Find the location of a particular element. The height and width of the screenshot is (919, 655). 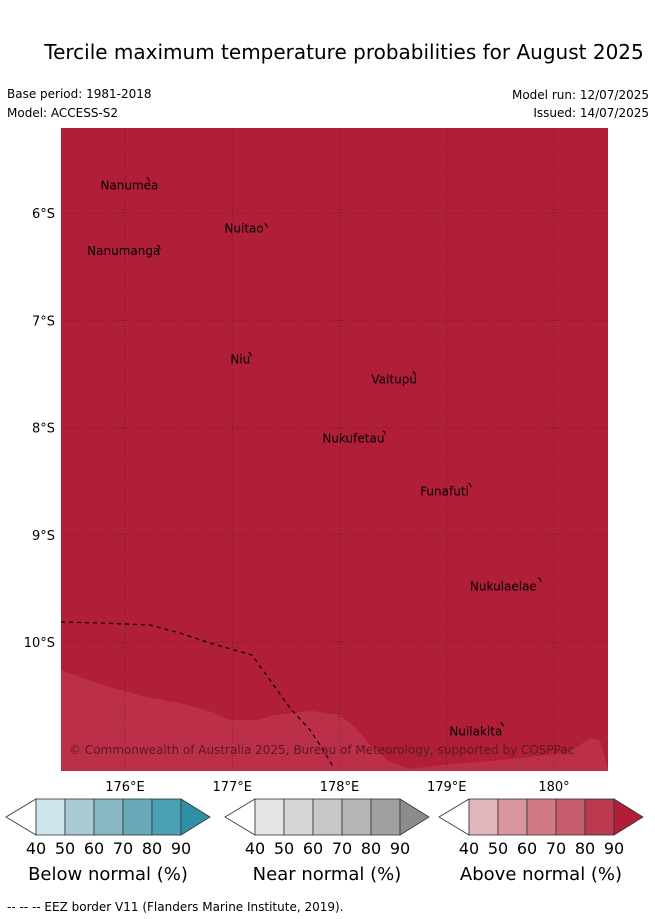

colorbar-above-normal: 40 50 60 70 80 90 Above normal (%) is located at coordinates (541, 841).